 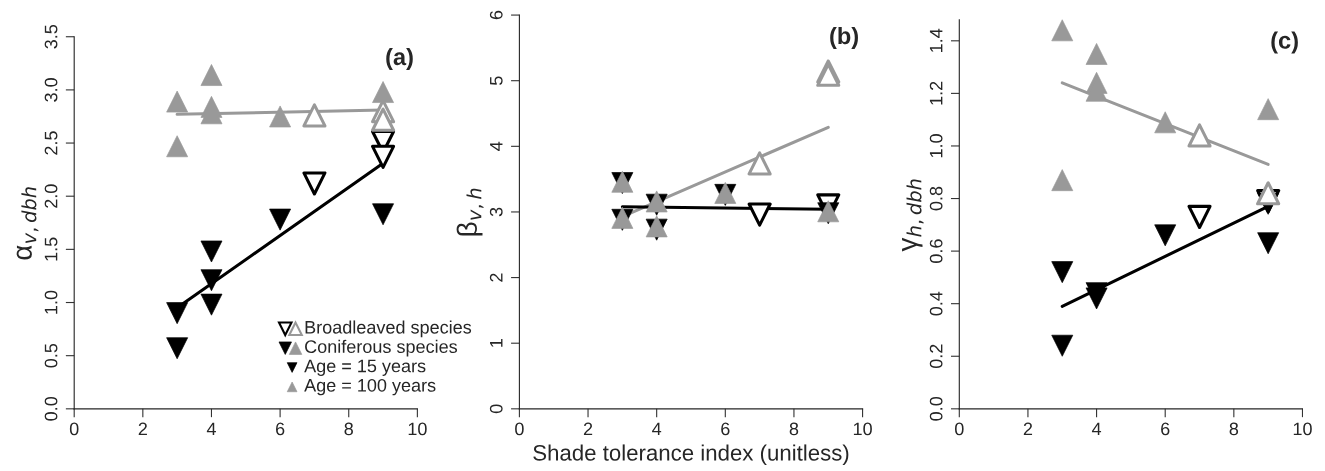 I want to click on chart-title: (b), so click(x=844, y=37).